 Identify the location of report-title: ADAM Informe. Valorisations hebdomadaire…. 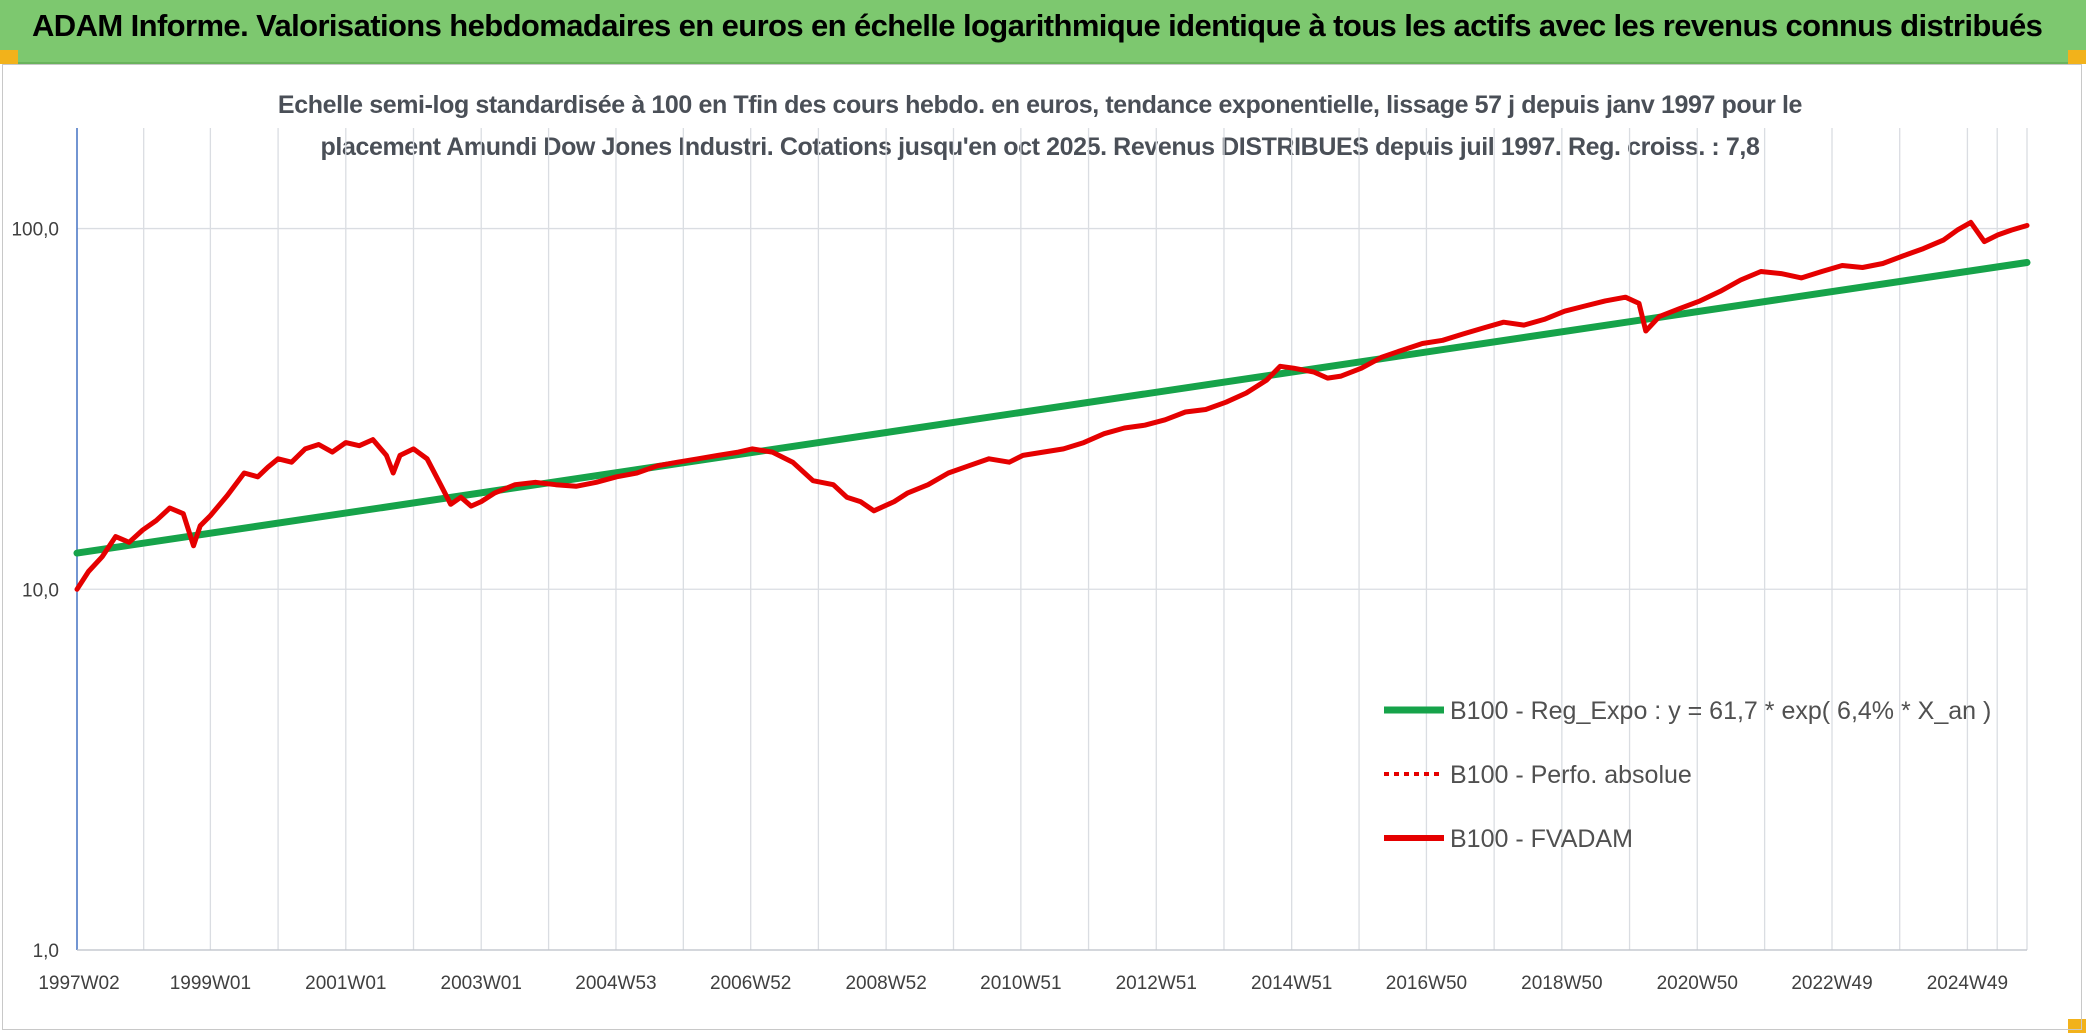
(1037, 25).